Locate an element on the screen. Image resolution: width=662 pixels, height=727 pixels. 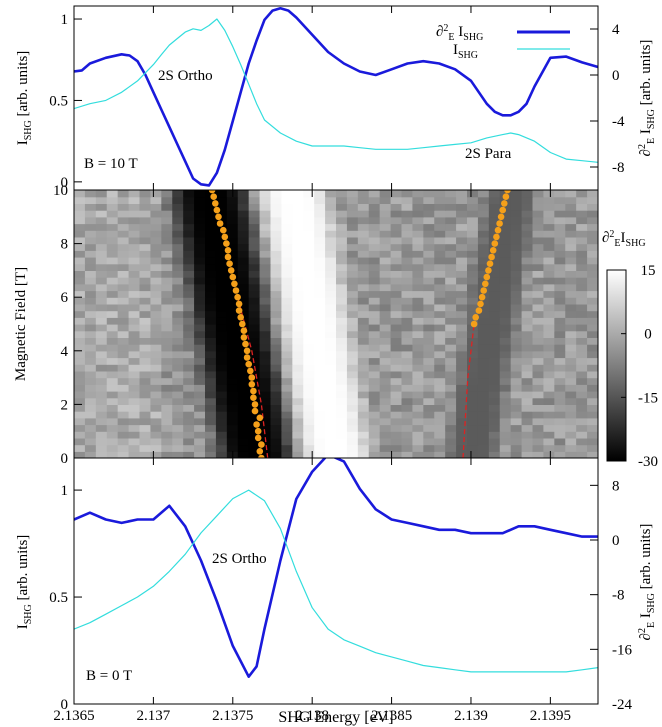
x-axis-tick-label: 2.1395 is located at coordinates (550, 716).